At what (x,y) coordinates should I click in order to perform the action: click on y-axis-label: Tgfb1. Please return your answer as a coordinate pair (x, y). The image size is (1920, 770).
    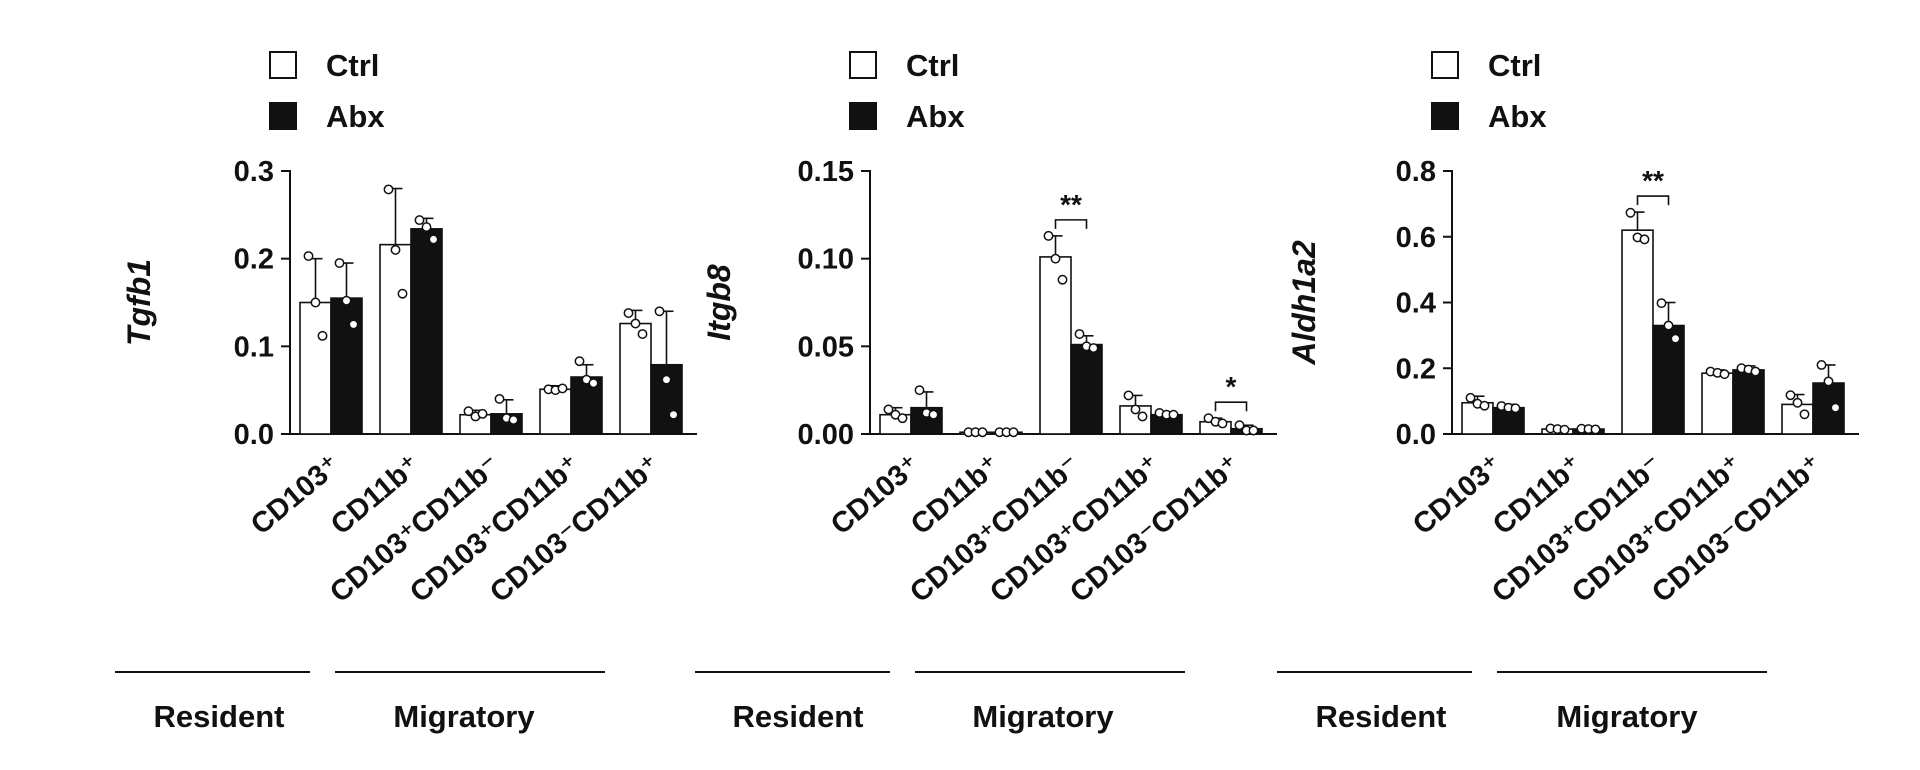
    Looking at the image, I should click on (139, 302).